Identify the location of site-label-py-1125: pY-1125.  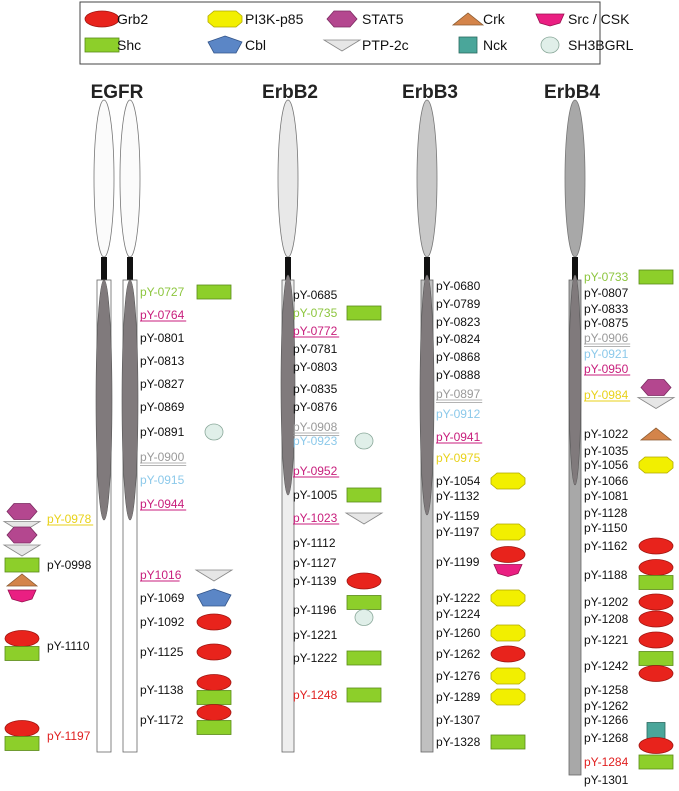
(162, 652).